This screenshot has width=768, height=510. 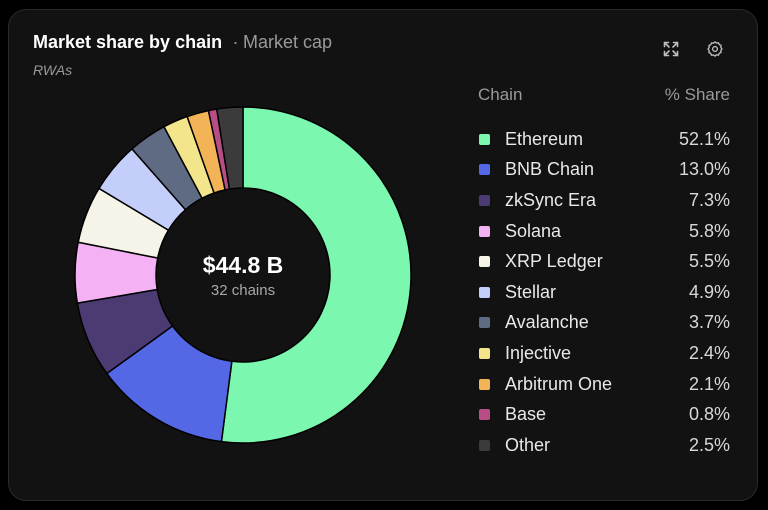 I want to click on legend-chain-name: Solana, so click(x=533, y=230).